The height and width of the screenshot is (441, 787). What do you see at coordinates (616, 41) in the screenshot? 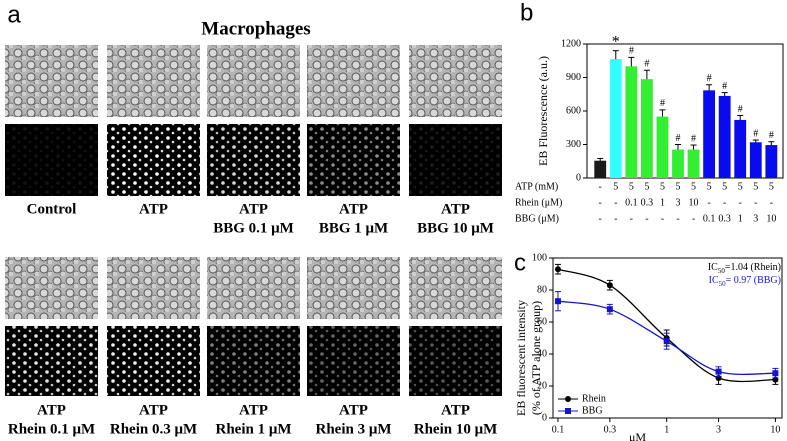
I see `significance-mark: *` at bounding box center [616, 41].